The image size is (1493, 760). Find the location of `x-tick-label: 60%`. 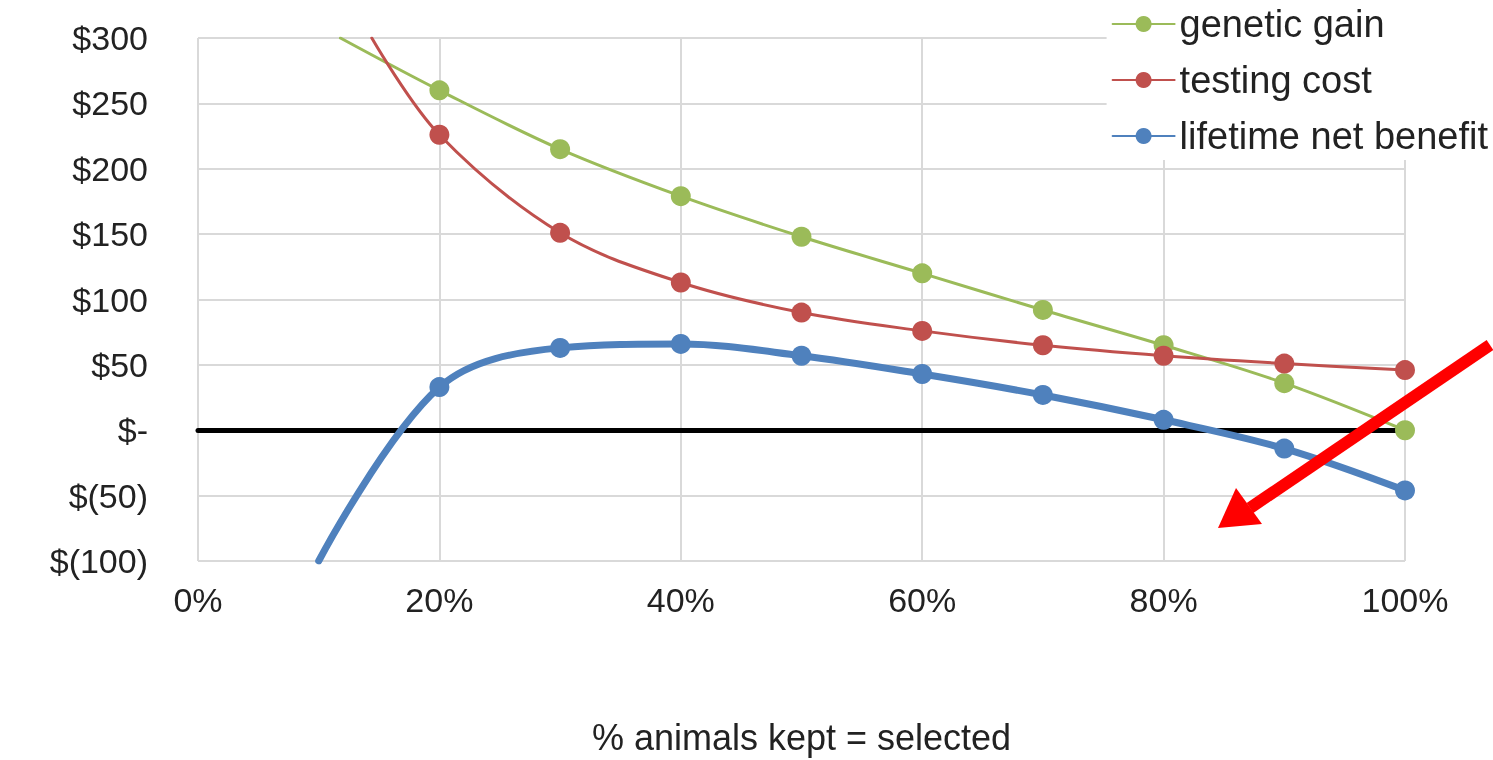

x-tick-label: 60% is located at coordinates (922, 600).